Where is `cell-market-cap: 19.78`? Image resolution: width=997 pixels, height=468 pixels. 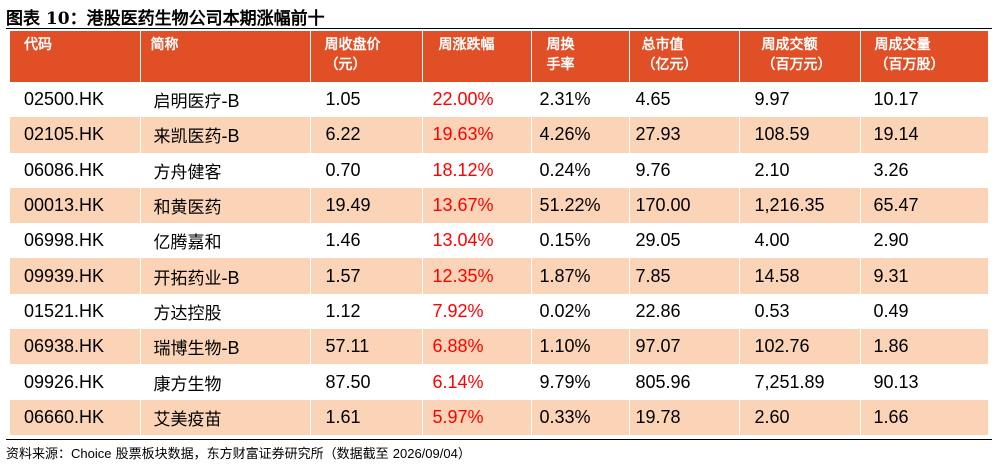
cell-market-cap: 19.78 is located at coordinates (684, 417).